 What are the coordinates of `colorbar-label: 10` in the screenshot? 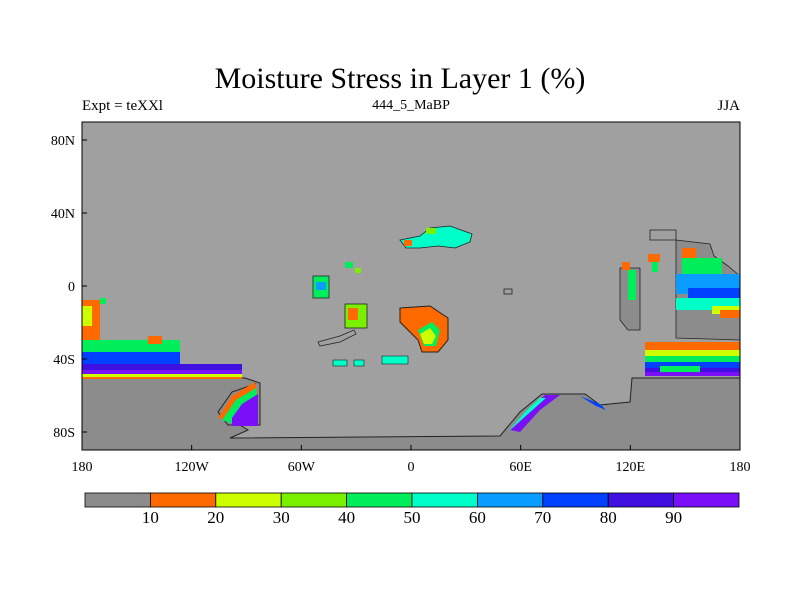 It's located at (150, 517).